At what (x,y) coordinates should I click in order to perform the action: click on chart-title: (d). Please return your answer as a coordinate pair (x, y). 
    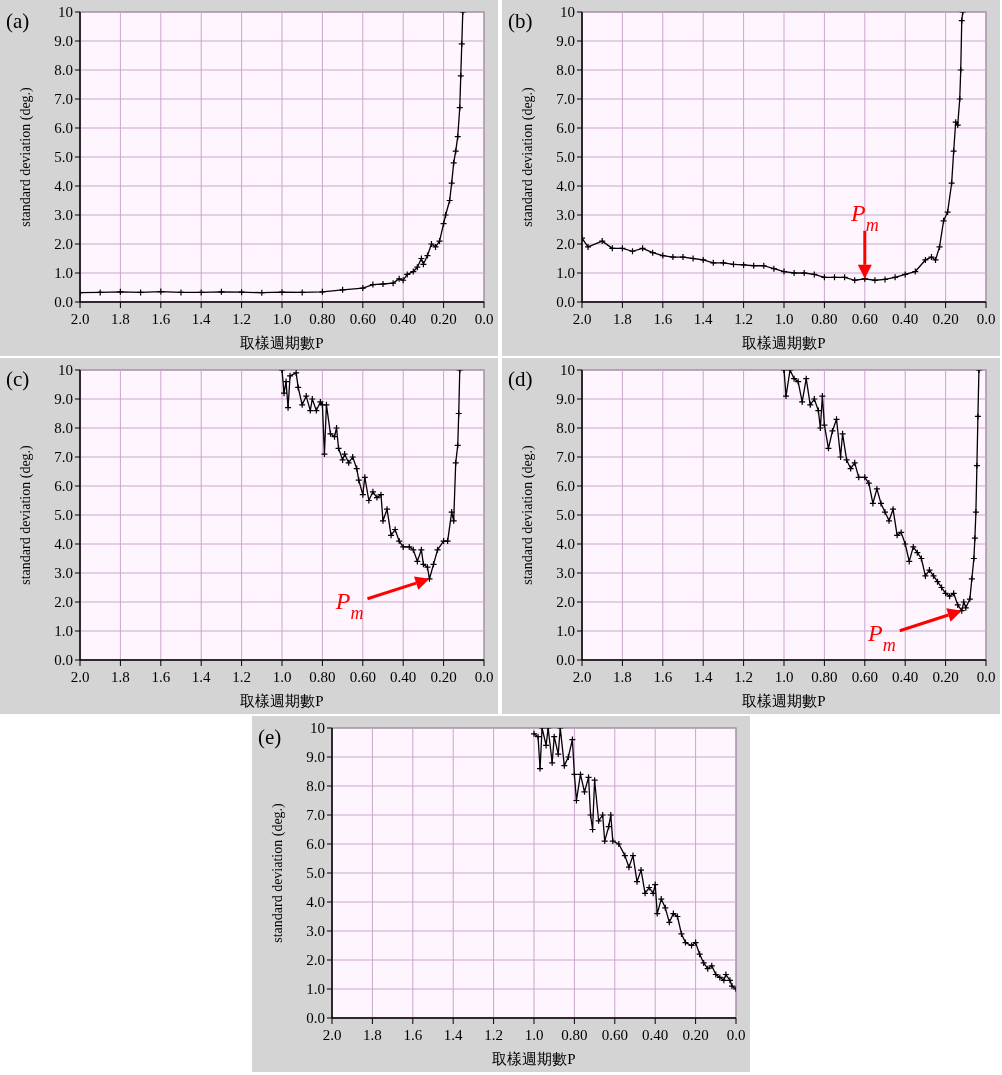
    Looking at the image, I should click on (520, 379).